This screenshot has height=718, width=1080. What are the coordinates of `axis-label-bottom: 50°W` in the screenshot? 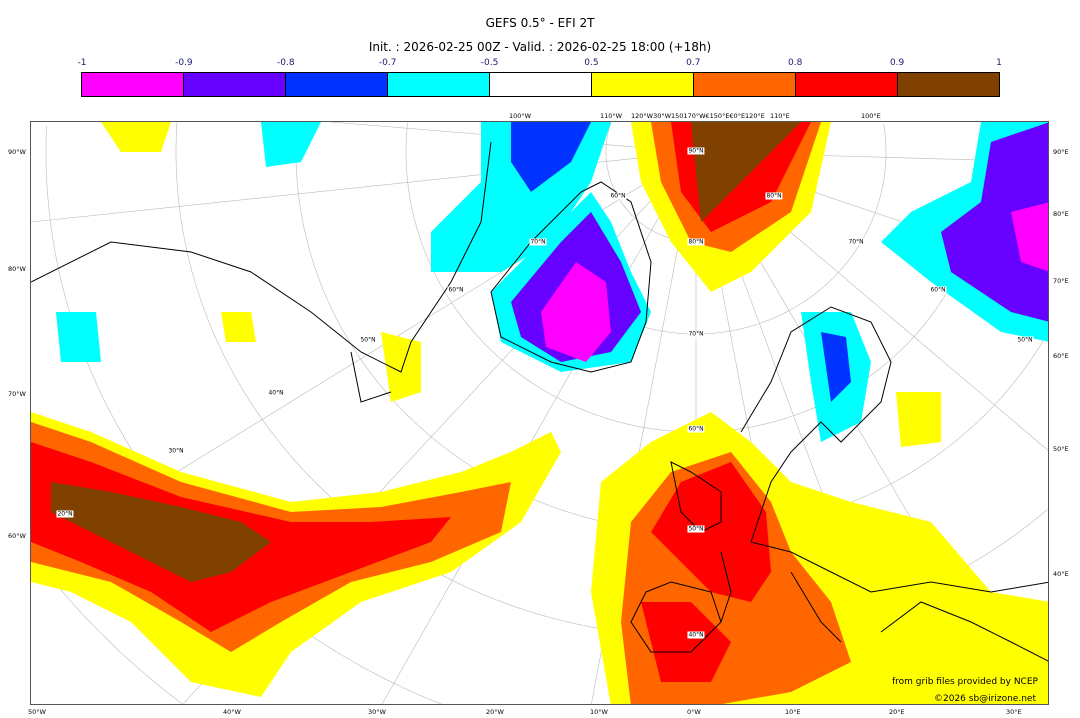 It's located at (37, 712).